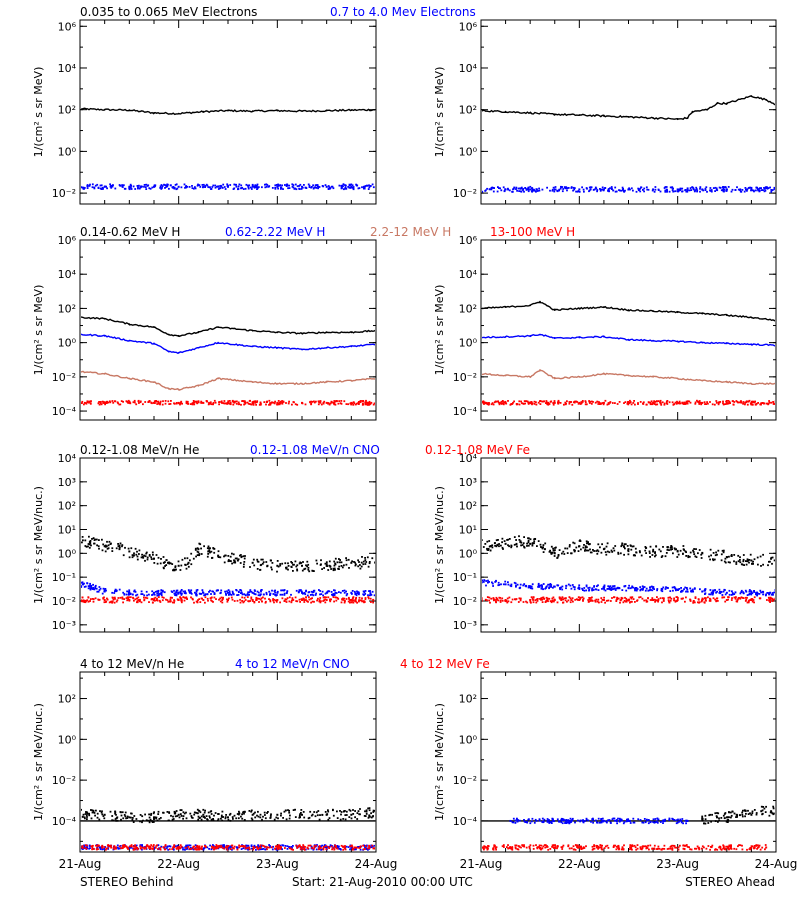  What do you see at coordinates (67, 343) in the screenshot?
I see `y-tick-label: 10⁰` at bounding box center [67, 343].